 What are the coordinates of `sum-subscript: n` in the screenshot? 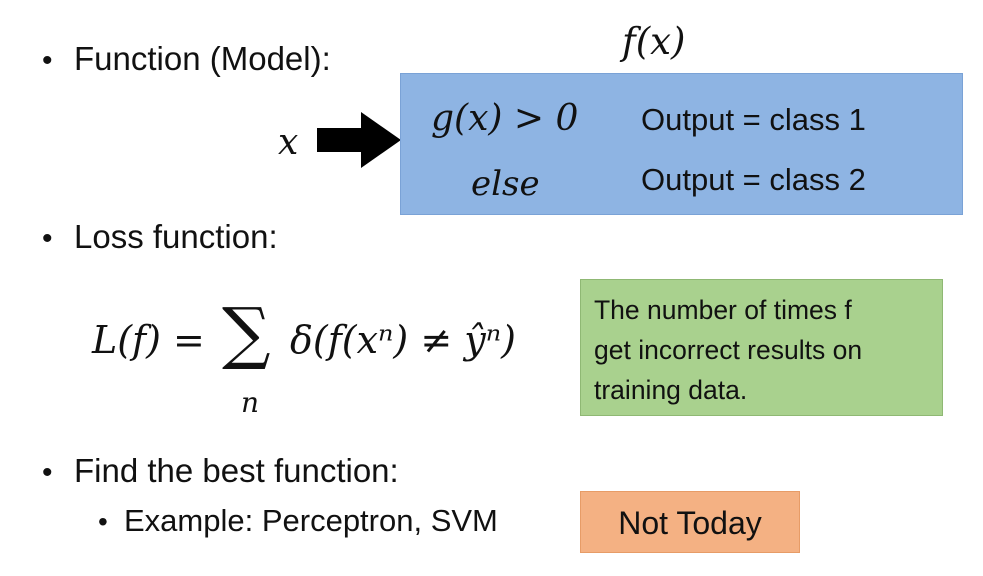 It's located at (250, 402).